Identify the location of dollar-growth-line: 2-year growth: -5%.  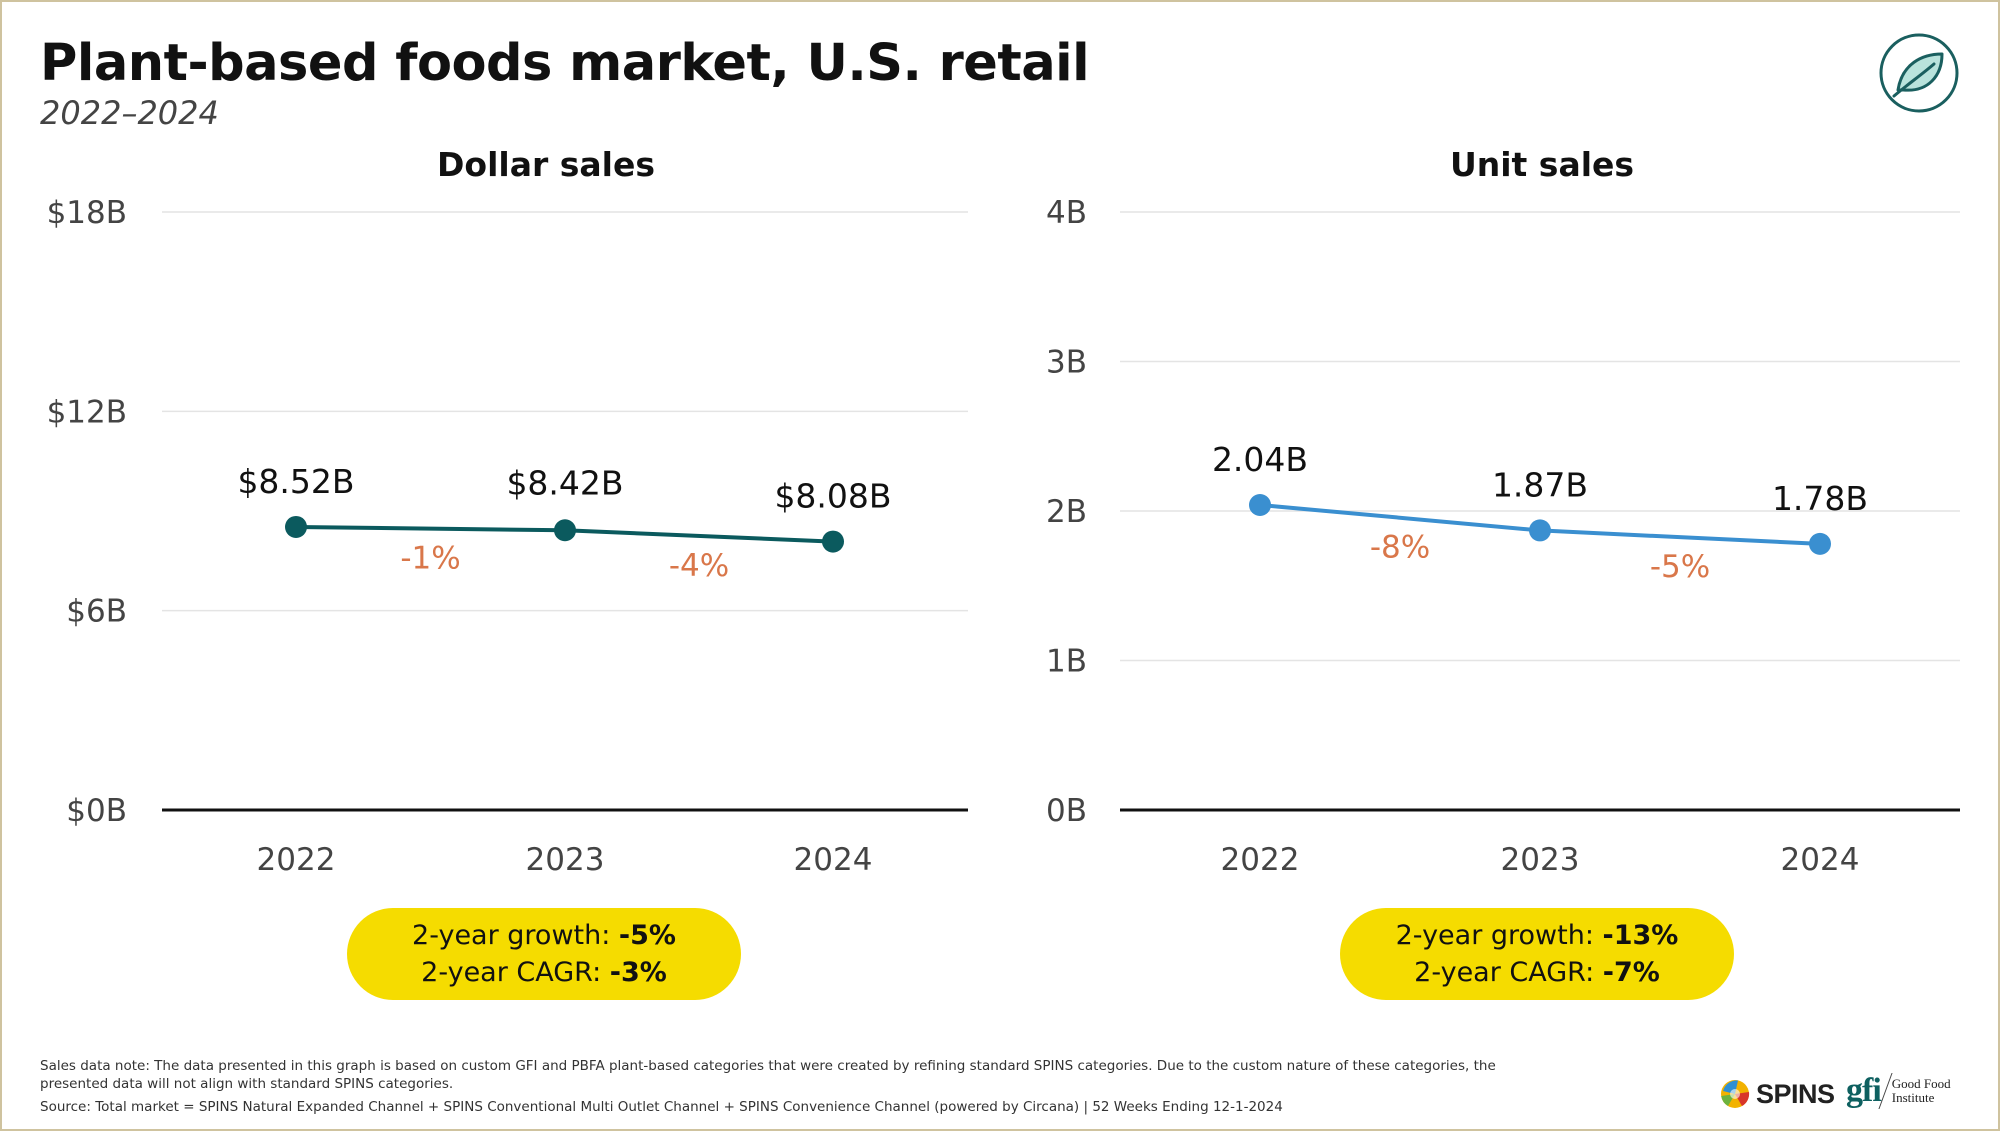
(544, 935).